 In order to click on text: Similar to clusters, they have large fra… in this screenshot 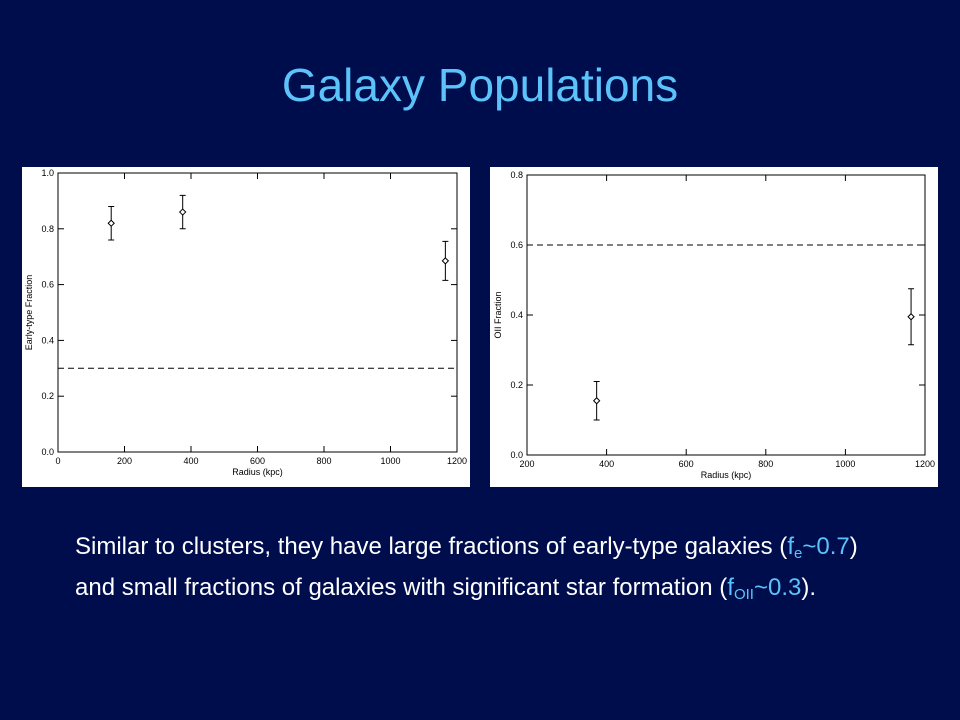, I will do `click(431, 546)`.